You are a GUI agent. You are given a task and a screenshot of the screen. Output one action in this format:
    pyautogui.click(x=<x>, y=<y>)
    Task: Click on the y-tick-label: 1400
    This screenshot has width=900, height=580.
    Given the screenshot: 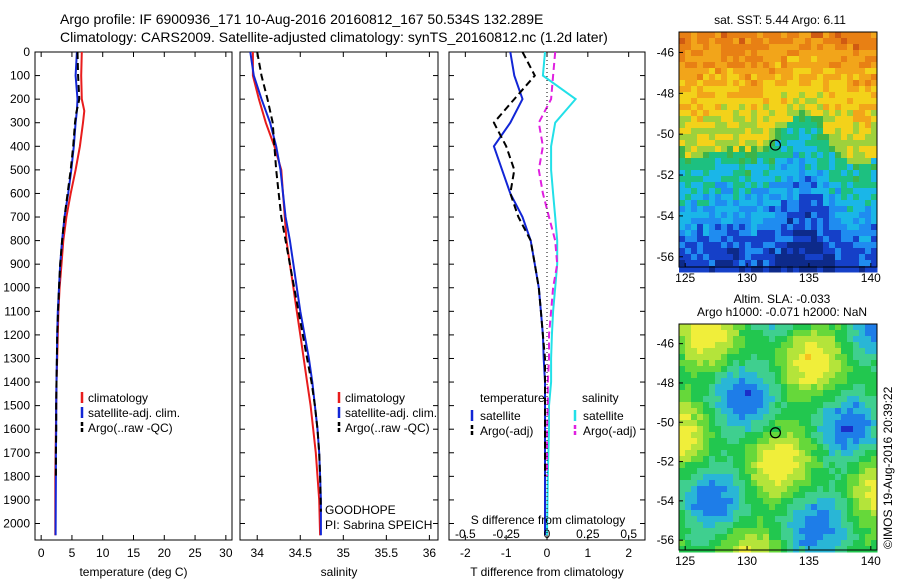 What is the action you would take?
    pyautogui.click(x=16, y=382)
    